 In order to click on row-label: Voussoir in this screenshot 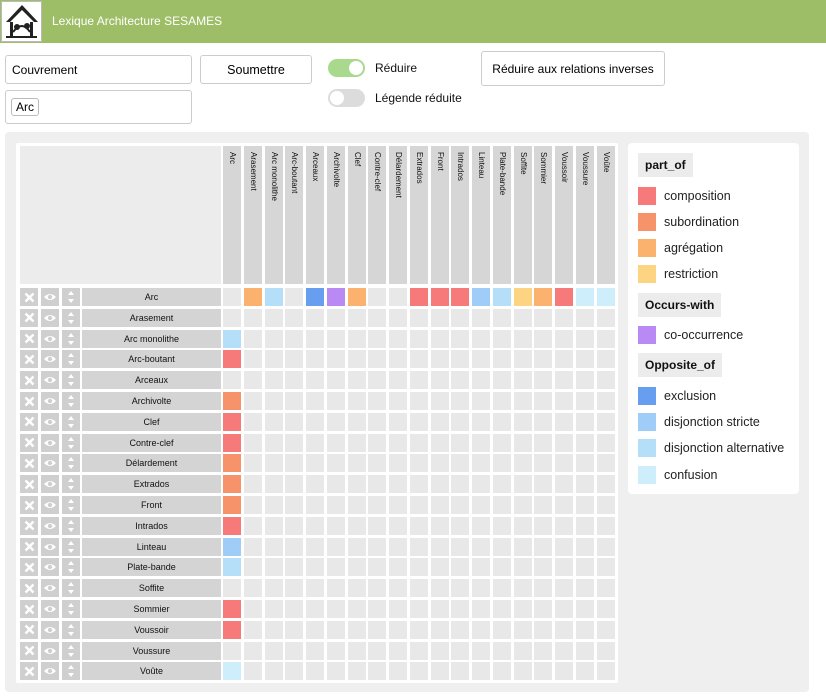, I will do `click(151, 629)`.